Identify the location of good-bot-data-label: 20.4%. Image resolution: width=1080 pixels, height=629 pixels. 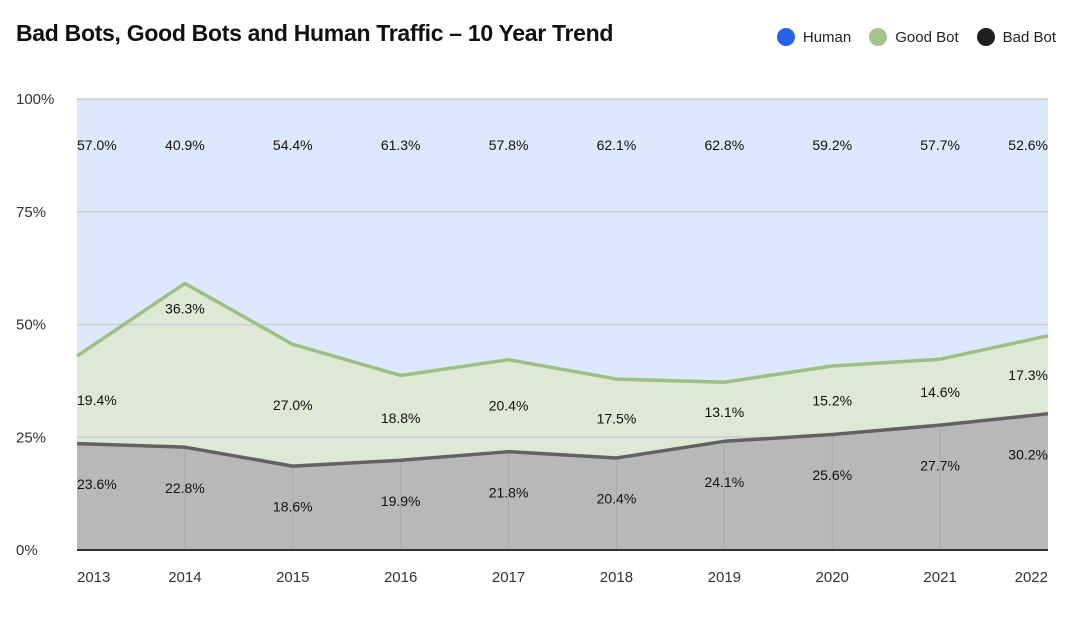
(509, 406).